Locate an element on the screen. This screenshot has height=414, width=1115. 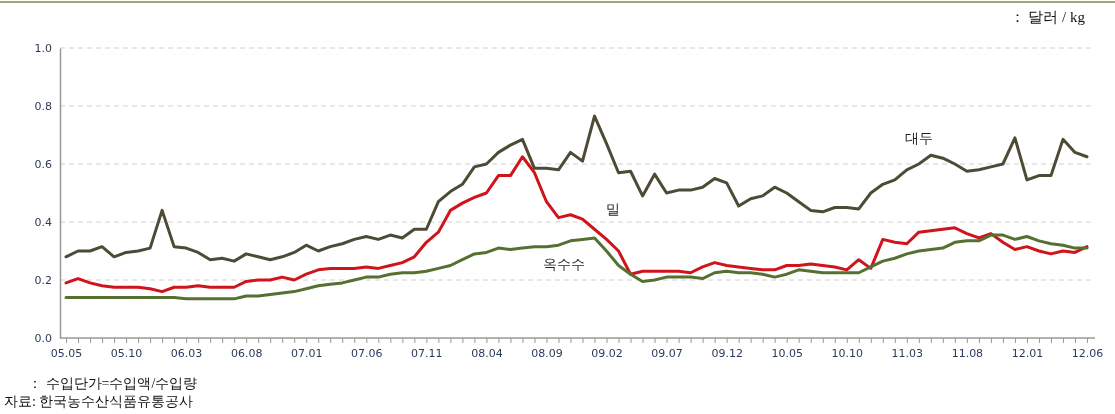
x-tick-label: 07.11 is located at coordinates (427, 353).